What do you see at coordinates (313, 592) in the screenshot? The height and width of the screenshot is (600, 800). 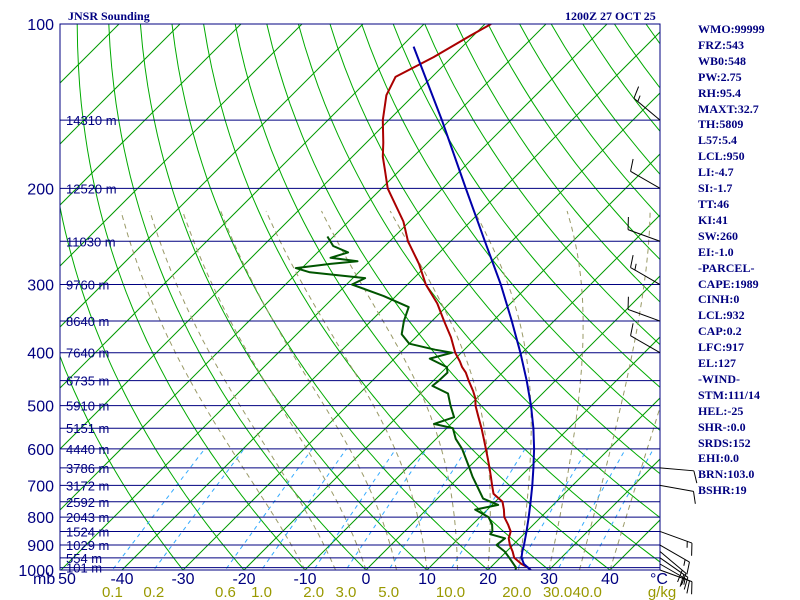 I see `mixing-ratio-tick-label: 2.0` at bounding box center [313, 592].